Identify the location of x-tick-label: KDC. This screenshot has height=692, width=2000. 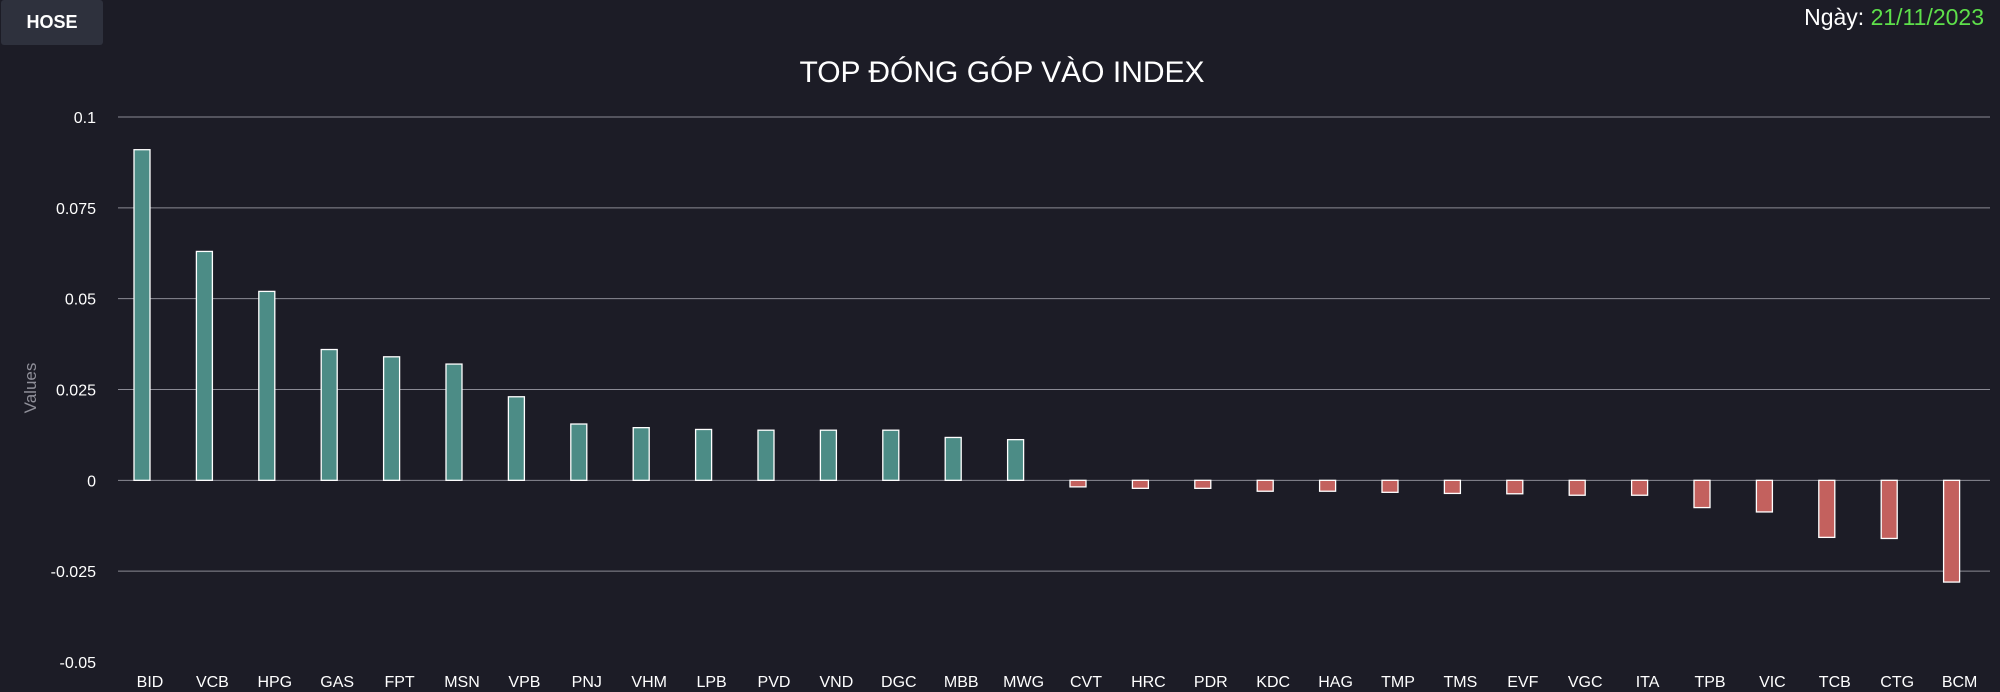
(1273, 682).